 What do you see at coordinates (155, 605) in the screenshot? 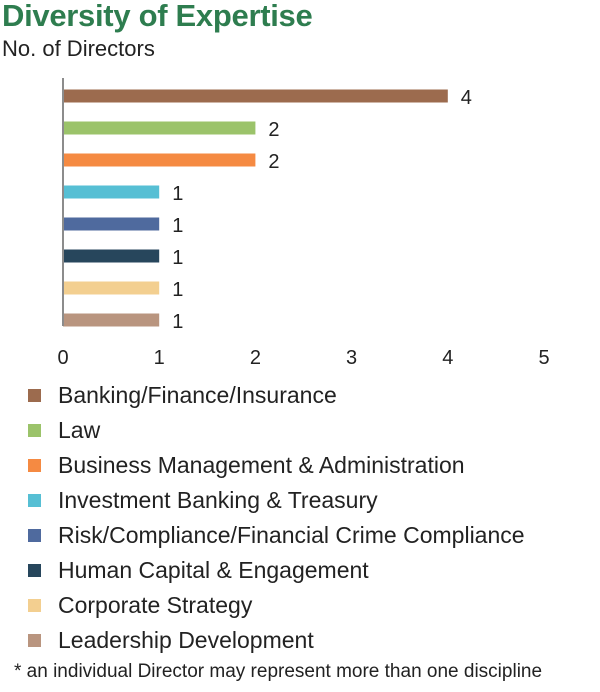
I see `legend-label: Corporate Strategy` at bounding box center [155, 605].